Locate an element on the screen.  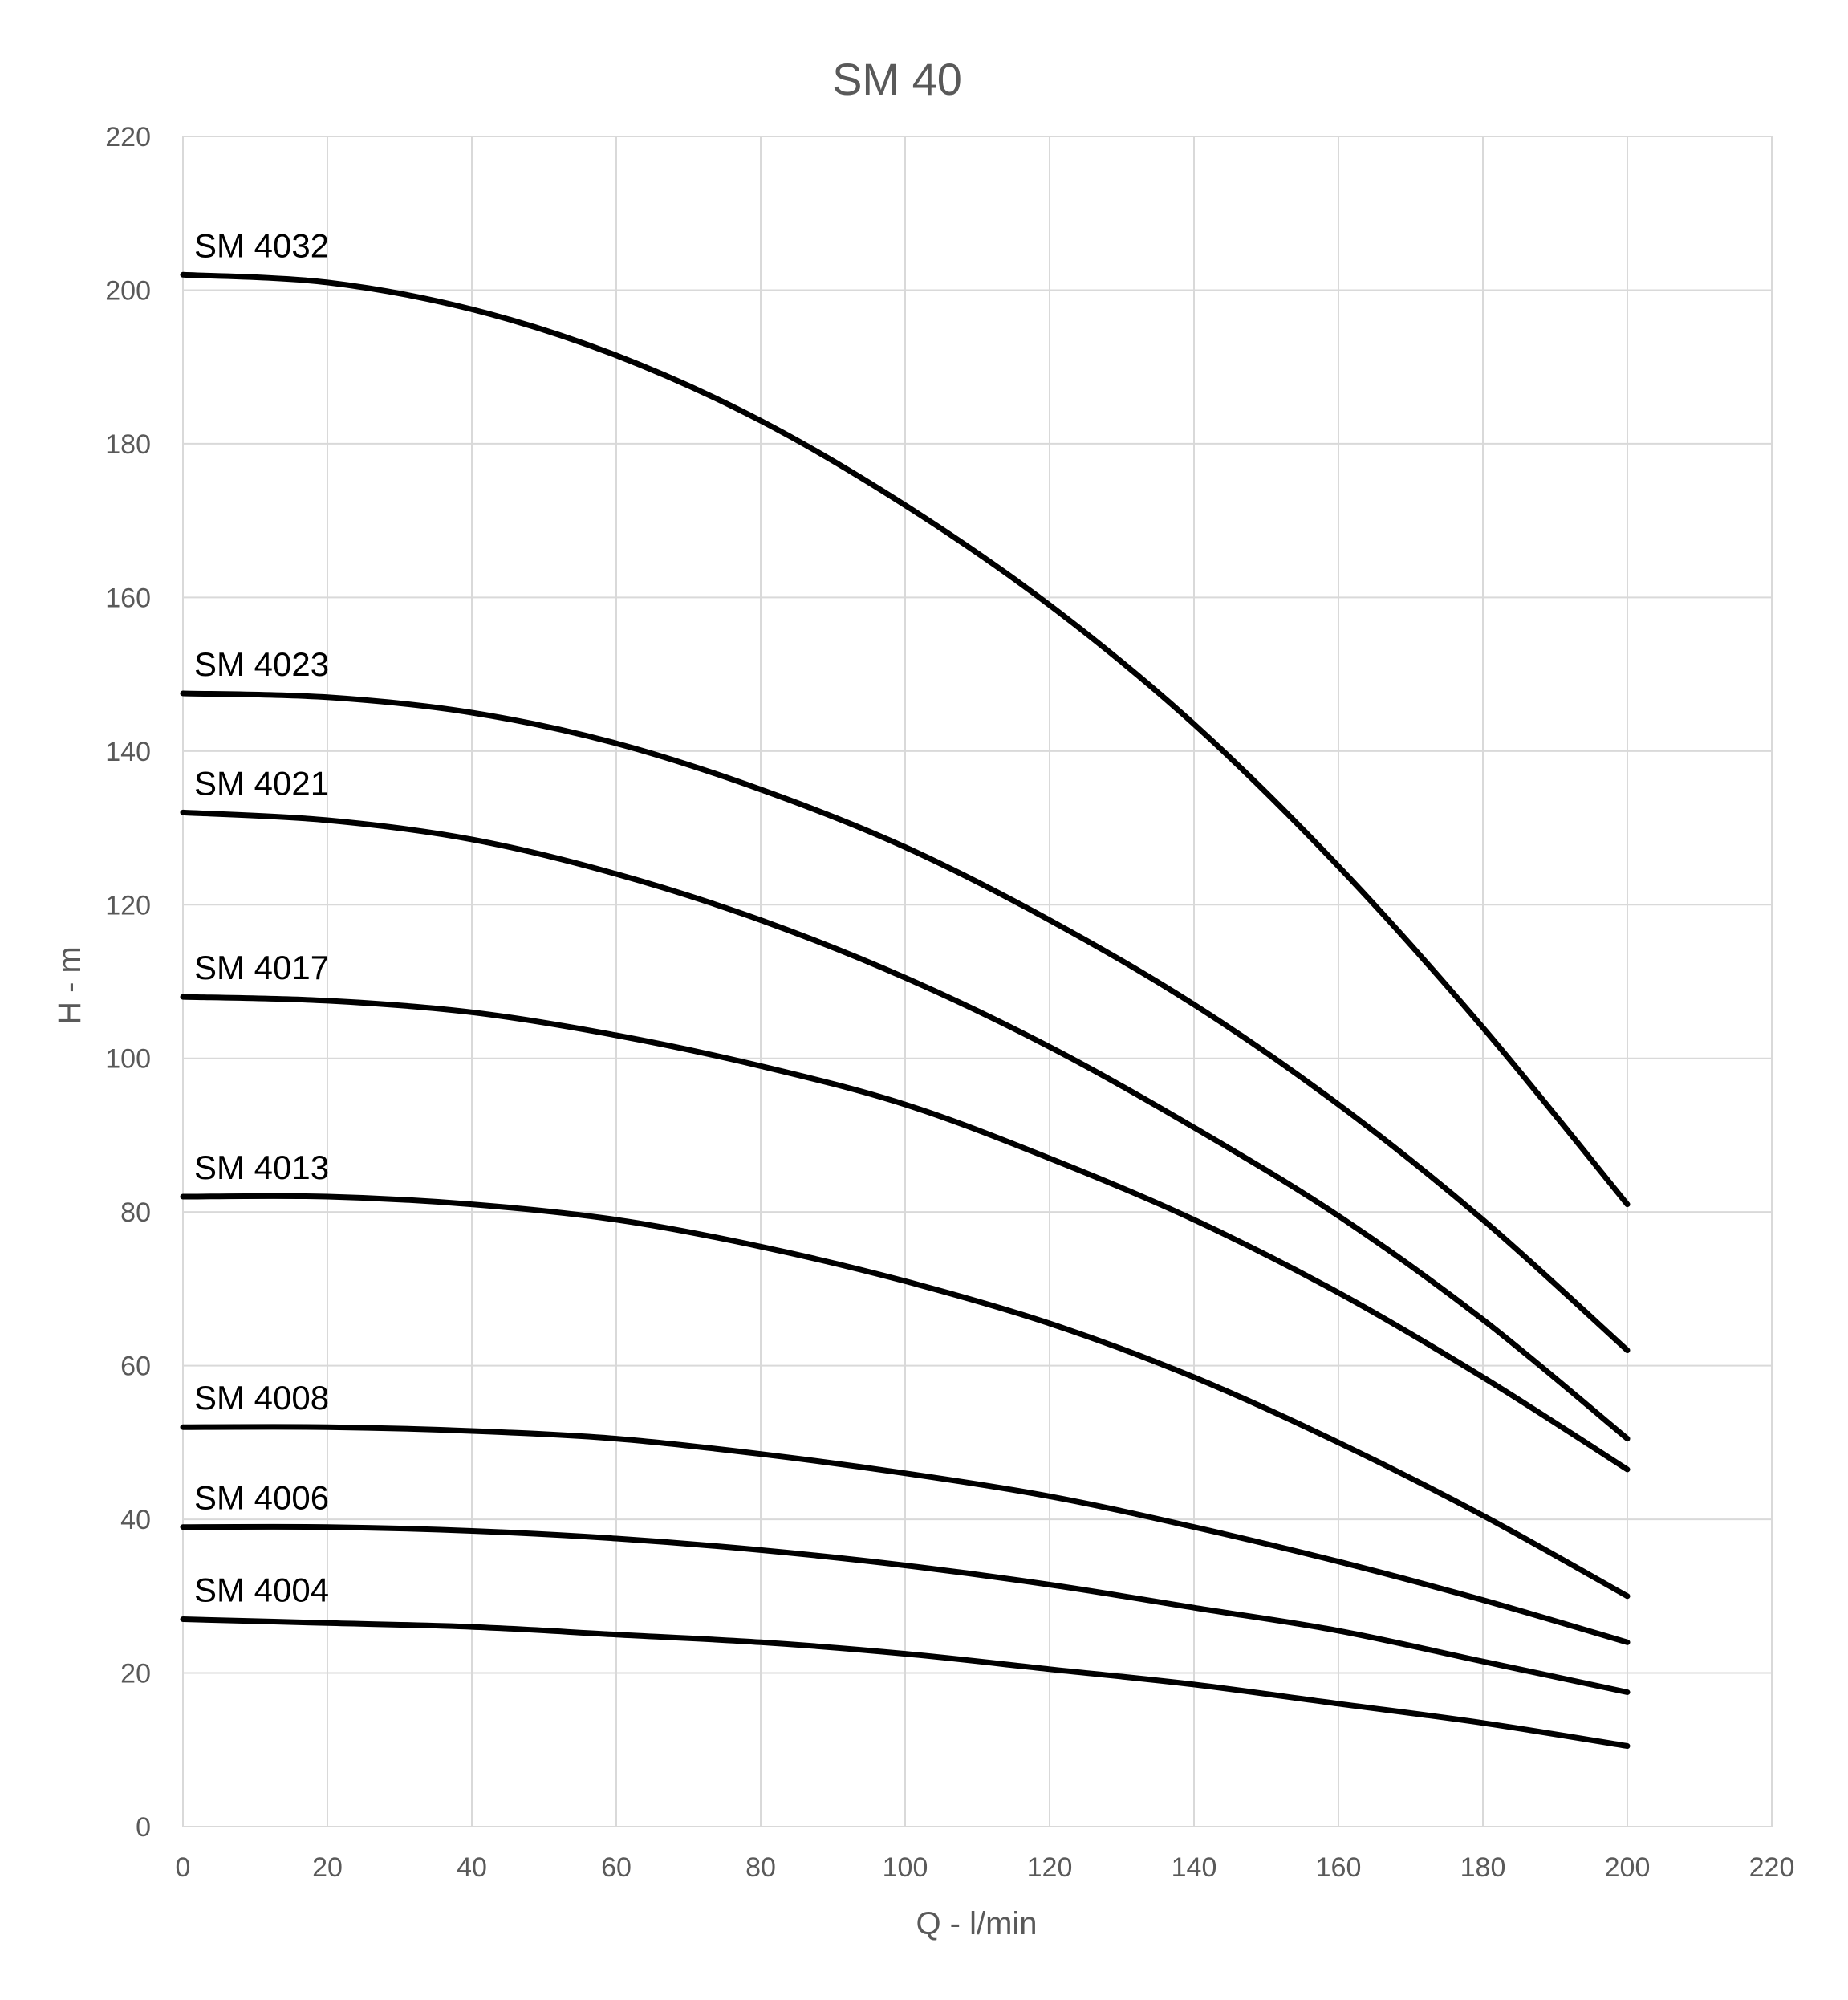
x-tick-label: 140 is located at coordinates (1194, 1868).